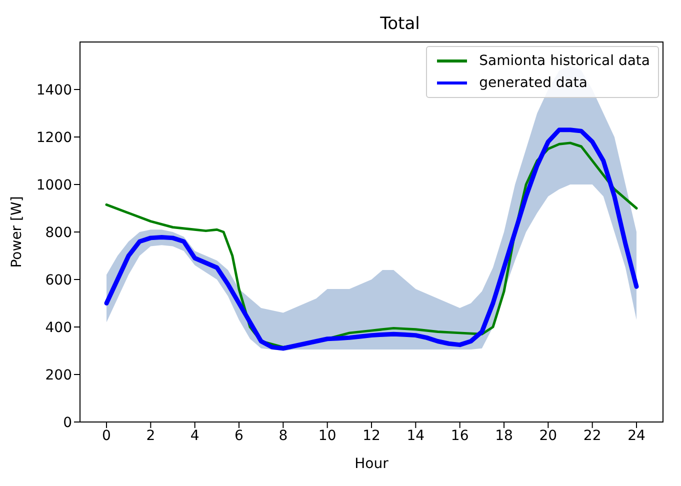 Image resolution: width=681 pixels, height=486 pixels. What do you see at coordinates (533, 83) in the screenshot?
I see `legend-label: generated data` at bounding box center [533, 83].